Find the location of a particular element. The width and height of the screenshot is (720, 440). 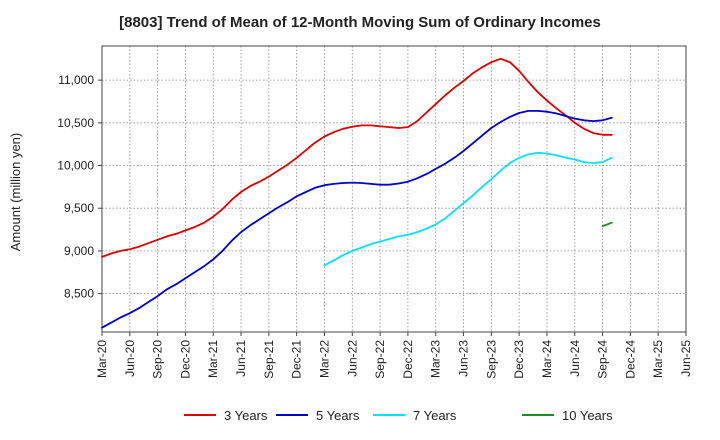

y-tick-label: 9,500 is located at coordinates (79, 208).